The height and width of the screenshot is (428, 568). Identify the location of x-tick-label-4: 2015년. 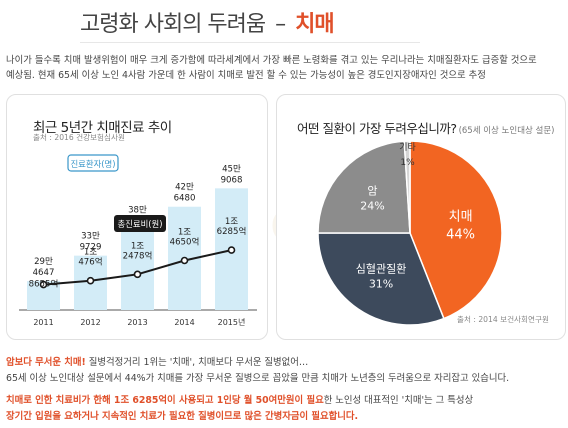
(232, 322).